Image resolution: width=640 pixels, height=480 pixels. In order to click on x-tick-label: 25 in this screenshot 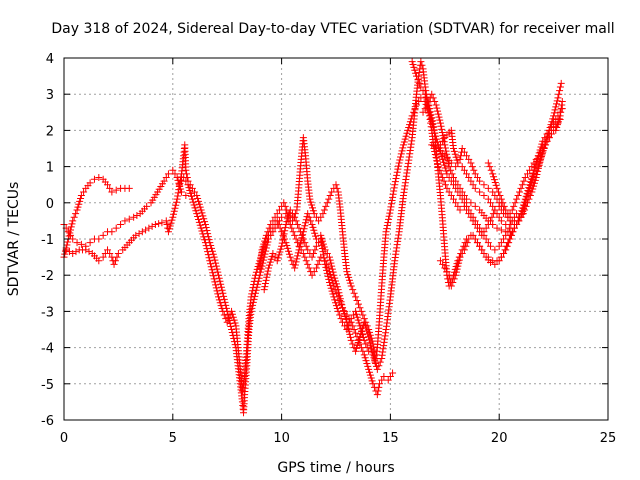, I will do `click(608, 438)`.